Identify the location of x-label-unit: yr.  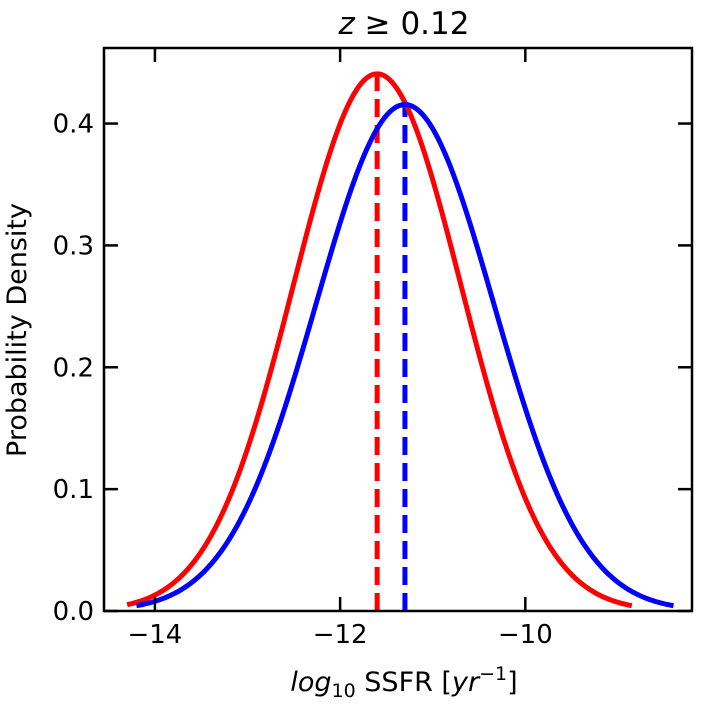
(466, 682).